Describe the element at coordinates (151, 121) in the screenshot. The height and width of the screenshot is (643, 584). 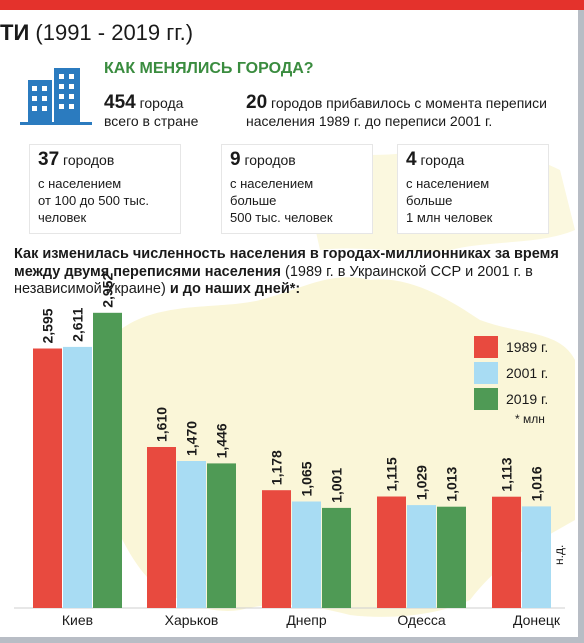
I see `stat-total-desc: всего в стране` at that location.